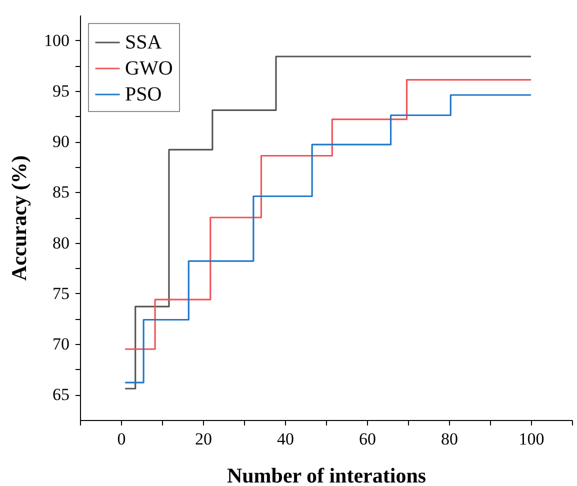 Image resolution: width=577 pixels, height=486 pixels. What do you see at coordinates (57, 40) in the screenshot?
I see `y-tick-label: 100` at bounding box center [57, 40].